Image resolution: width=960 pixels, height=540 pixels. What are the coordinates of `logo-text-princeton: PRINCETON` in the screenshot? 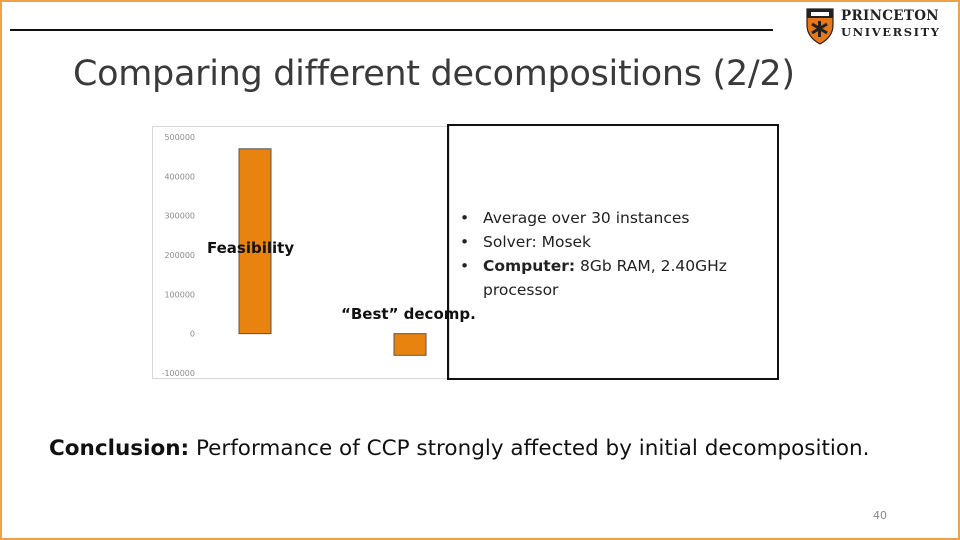 It's located at (890, 16).